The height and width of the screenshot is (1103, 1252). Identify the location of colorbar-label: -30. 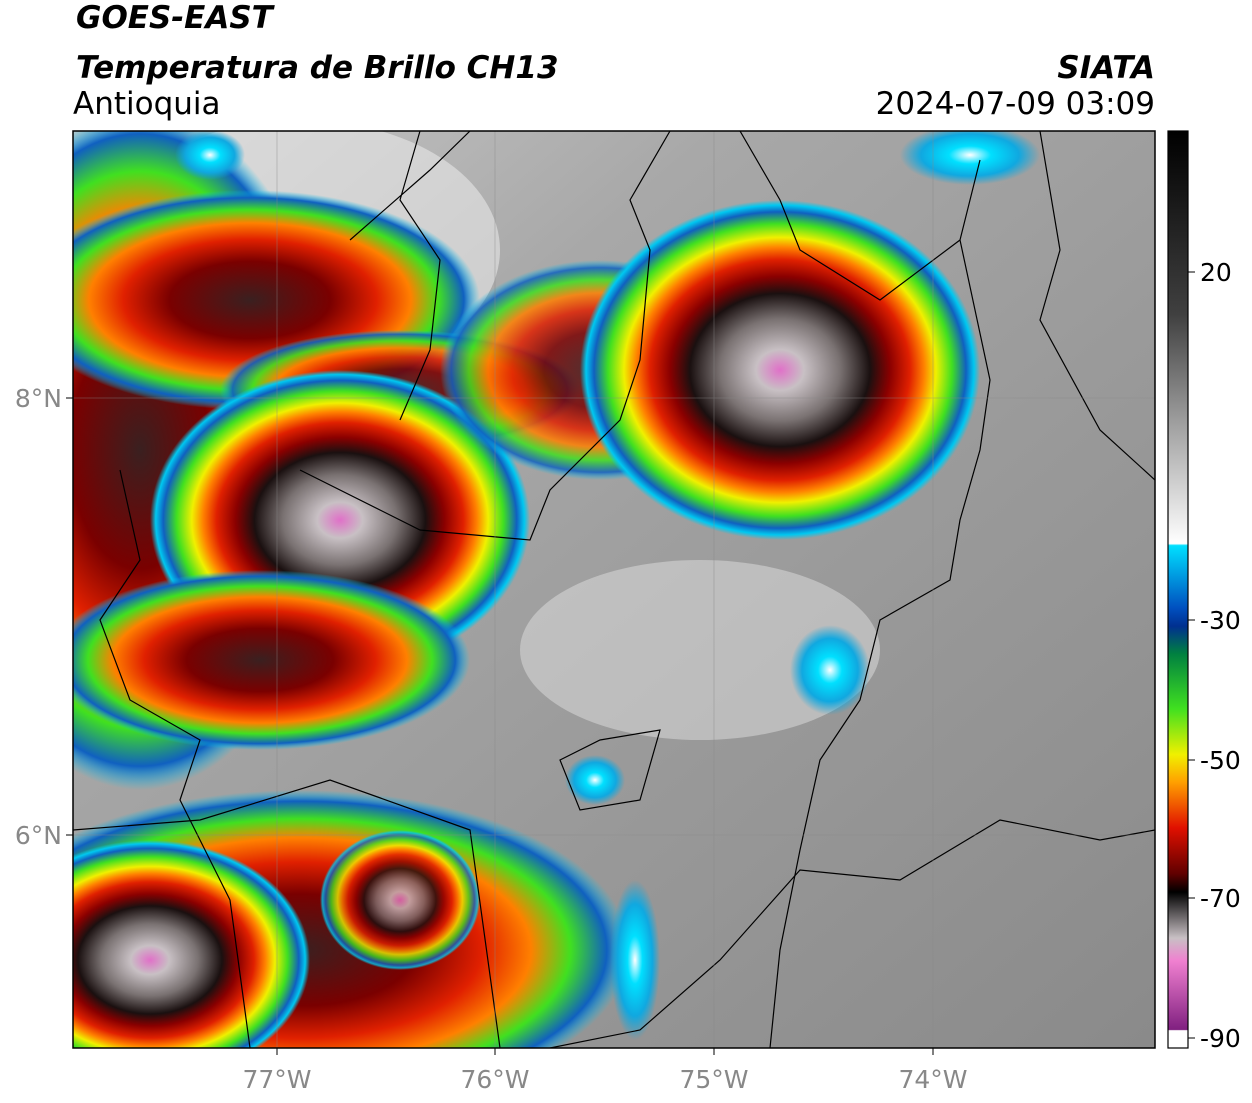
(1220, 620).